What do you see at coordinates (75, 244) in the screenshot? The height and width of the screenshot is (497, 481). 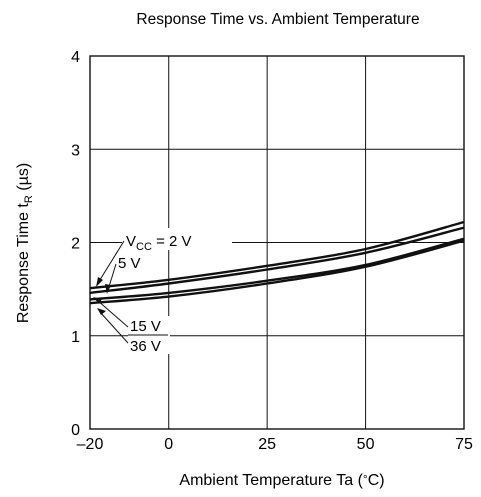 I see `y-tick-label: 2` at bounding box center [75, 244].